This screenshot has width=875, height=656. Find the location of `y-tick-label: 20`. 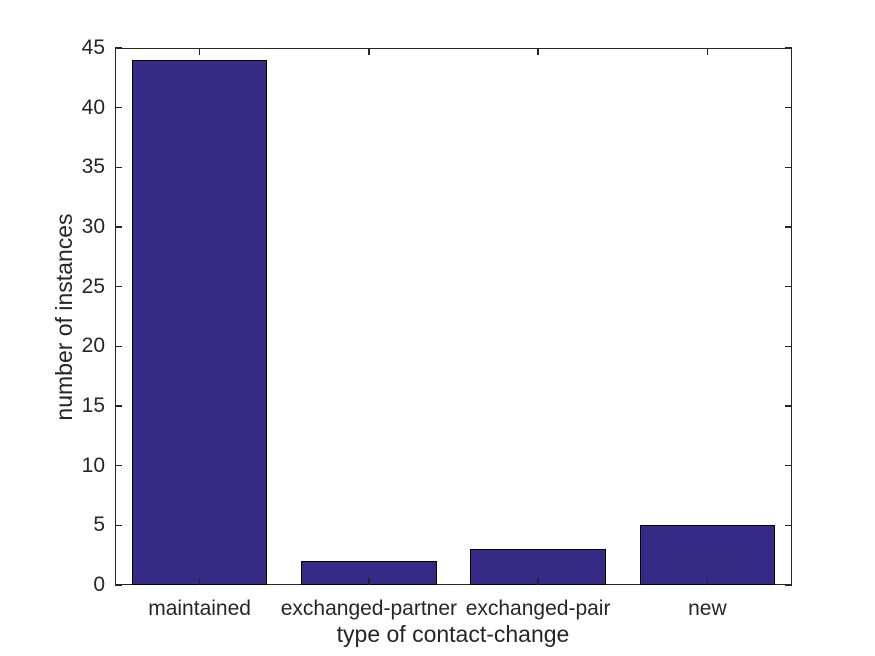

y-tick-label: 20 is located at coordinates (93, 346).